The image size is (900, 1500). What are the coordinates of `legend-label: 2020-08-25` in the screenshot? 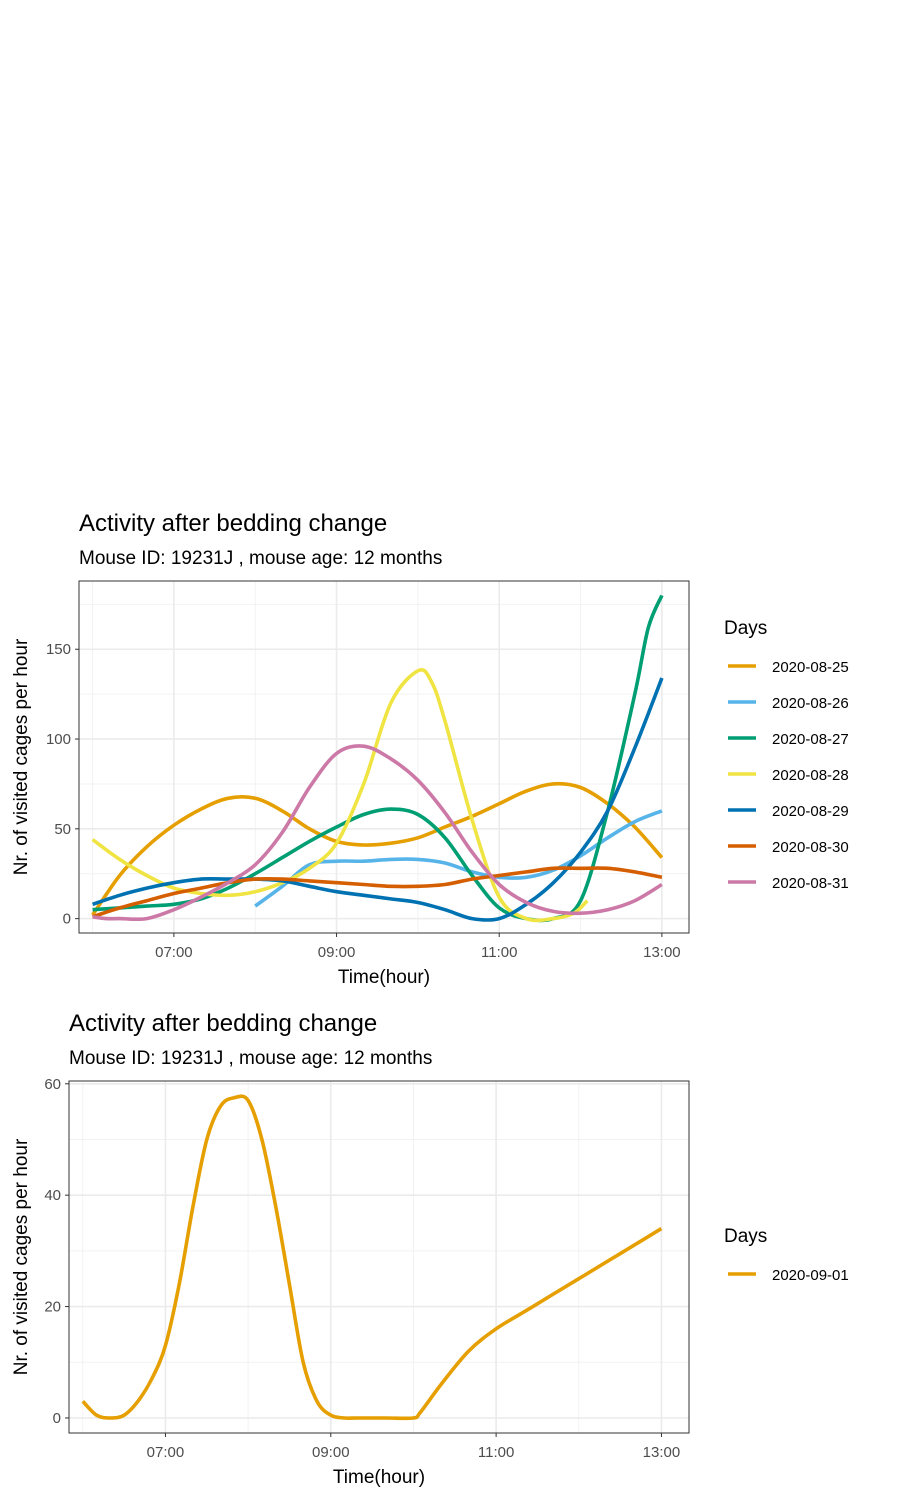 It's located at (810, 667).